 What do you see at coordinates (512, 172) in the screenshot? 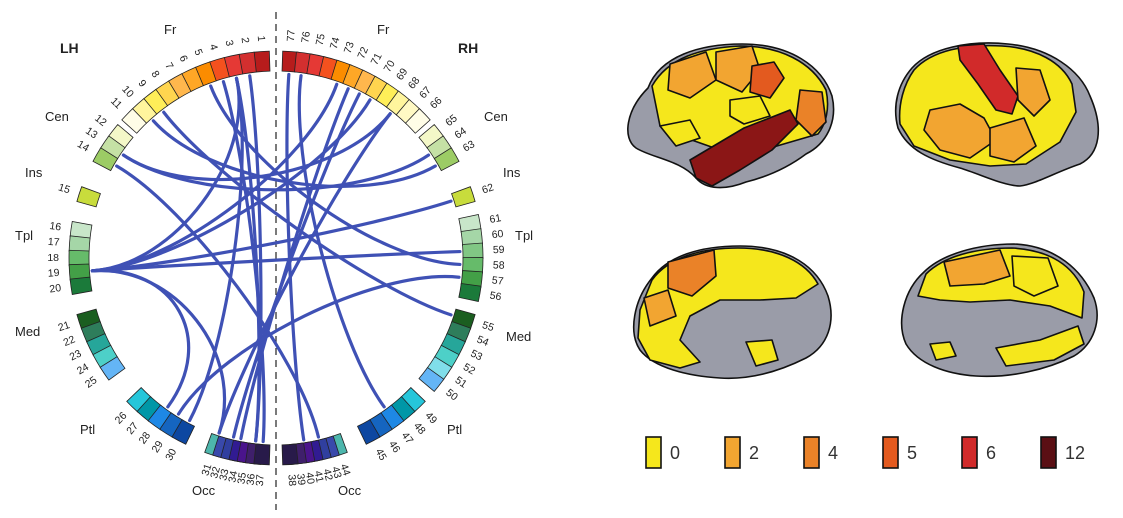
I see `lobe-label-right-ins: Ins` at bounding box center [512, 172].